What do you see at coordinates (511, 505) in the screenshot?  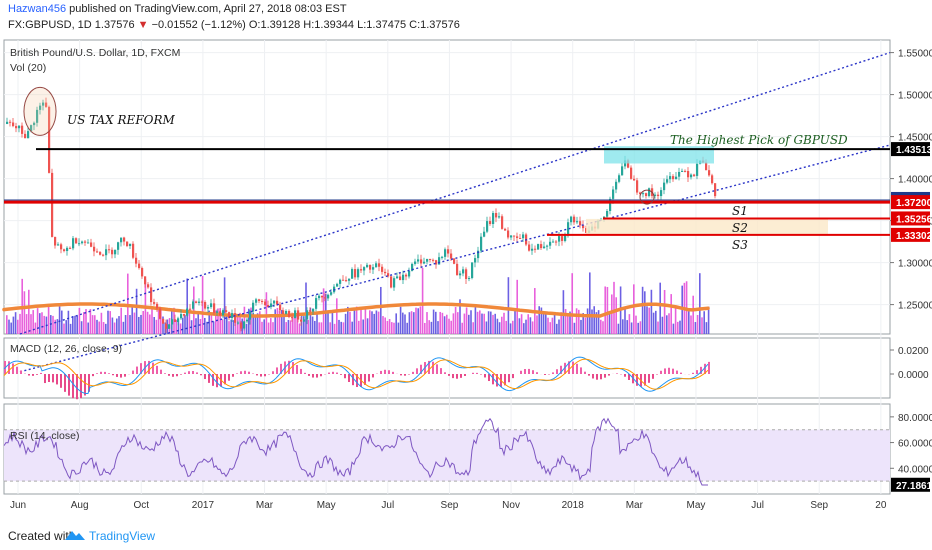 I see `x-tick-label: Nov` at bounding box center [511, 505].